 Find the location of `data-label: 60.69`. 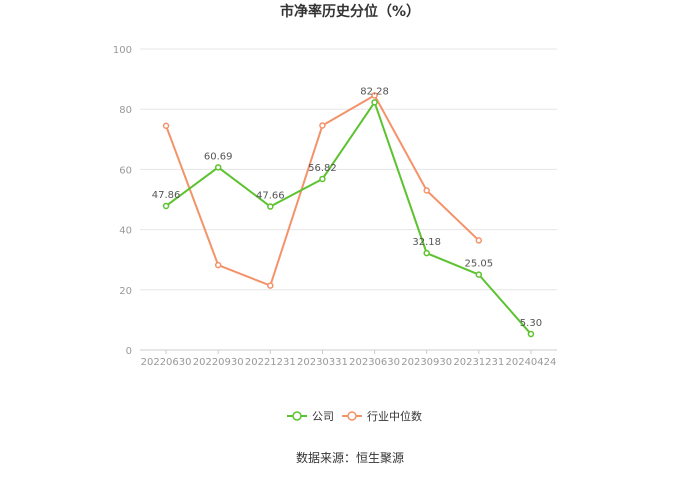

data-label: 60.69 is located at coordinates (218, 156).